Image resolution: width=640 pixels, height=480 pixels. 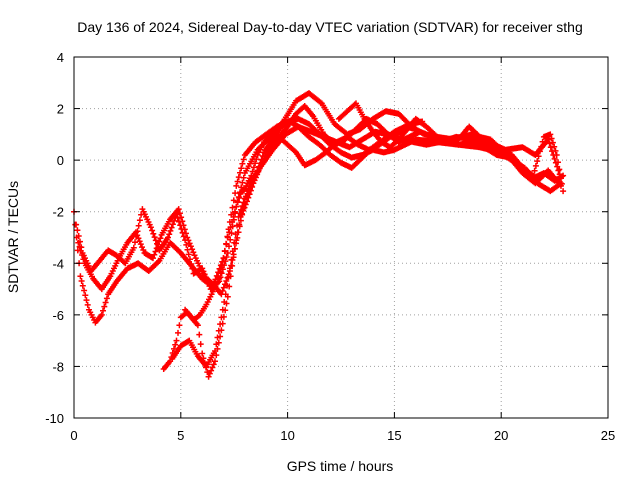 What do you see at coordinates (60, 160) in the screenshot?
I see `y-tick-label: 0` at bounding box center [60, 160].